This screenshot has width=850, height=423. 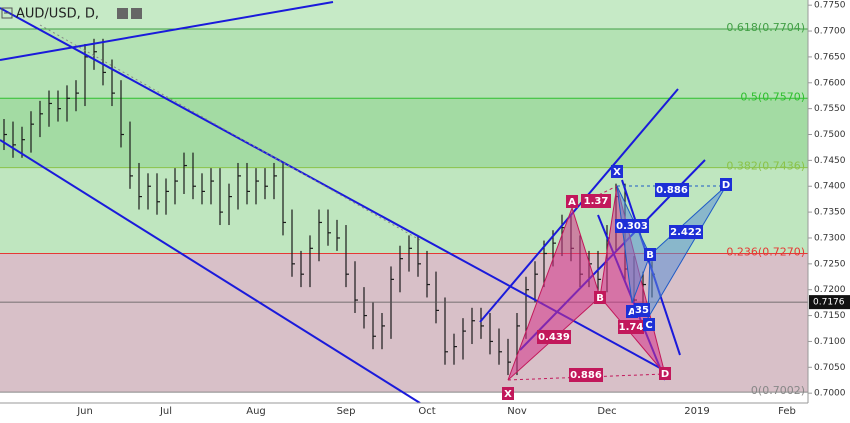 What do you see at coordinates (830, 213) in the screenshot?
I see `y-tick-label: 0.7350` at bounding box center [830, 213].